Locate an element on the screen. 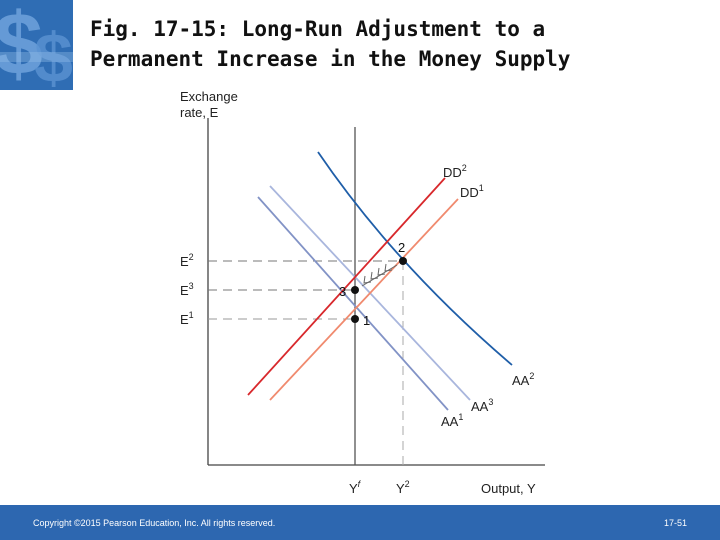 The image size is (720, 540). slide-number: 17-51 is located at coordinates (675, 523).